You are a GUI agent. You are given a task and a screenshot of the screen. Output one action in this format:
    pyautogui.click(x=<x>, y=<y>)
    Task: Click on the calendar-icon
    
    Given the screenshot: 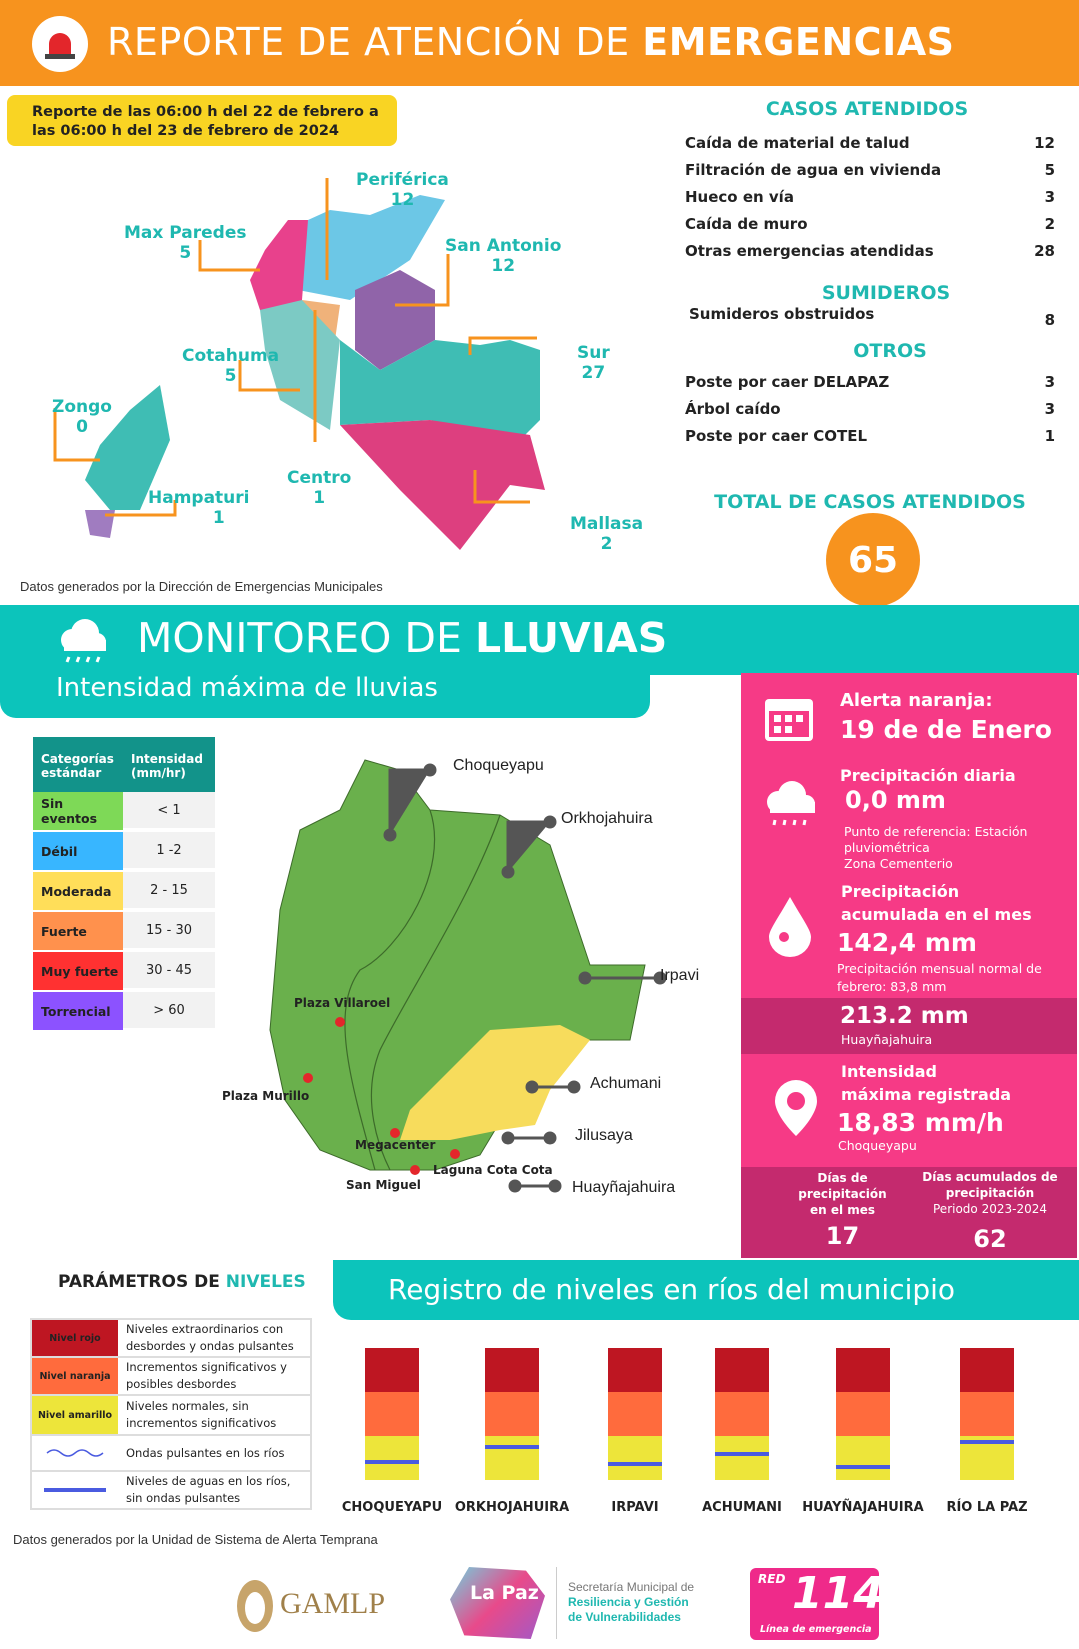 What is the action you would take?
    pyautogui.click(x=789, y=720)
    